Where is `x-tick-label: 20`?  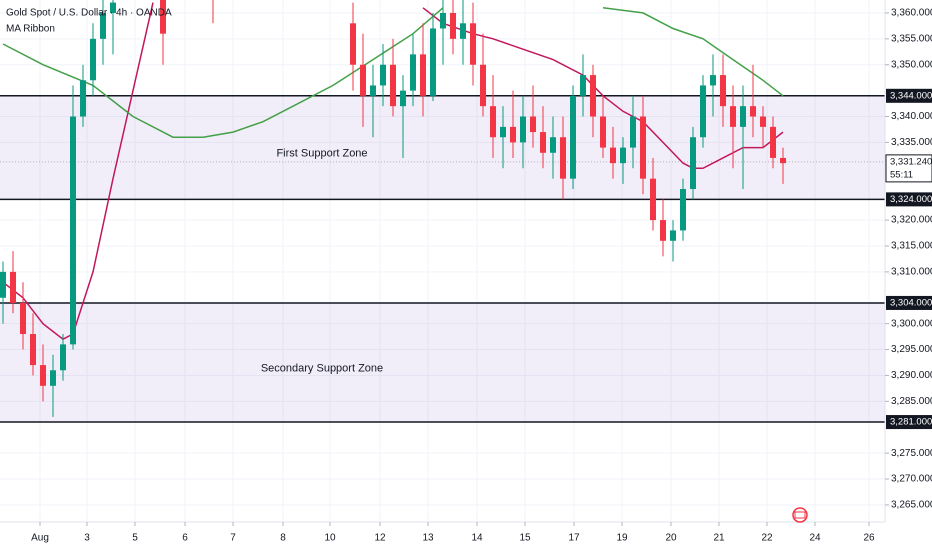 x-tick-label: 20 is located at coordinates (671, 538).